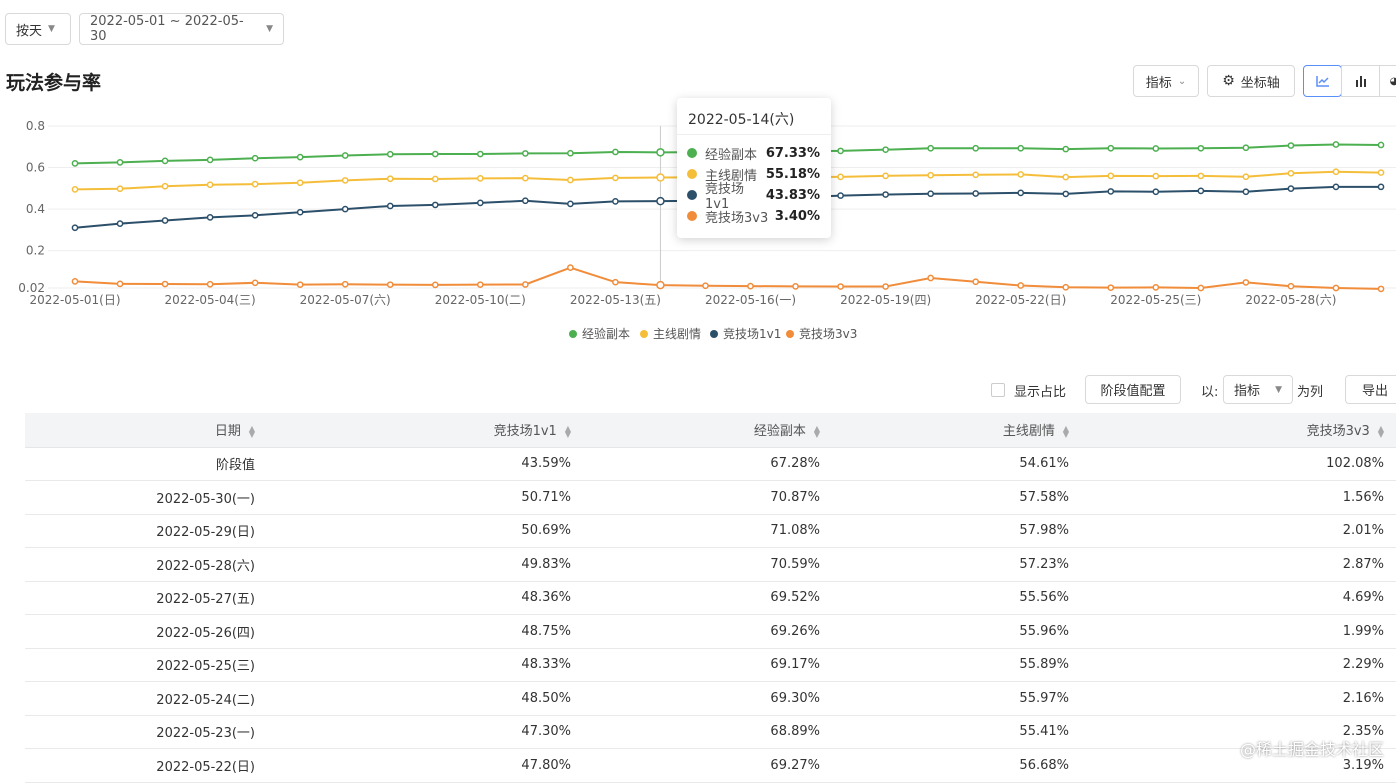  Describe the element at coordinates (181, 29) in the screenshot. I see `date-range-picker: 2022-05-01 ~ 2022-05-30 ▼` at that location.